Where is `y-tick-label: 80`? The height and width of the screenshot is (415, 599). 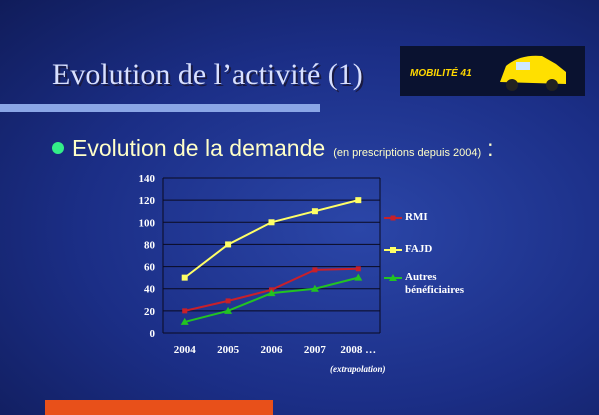
y-tick-label: 80 is located at coordinates (150, 245).